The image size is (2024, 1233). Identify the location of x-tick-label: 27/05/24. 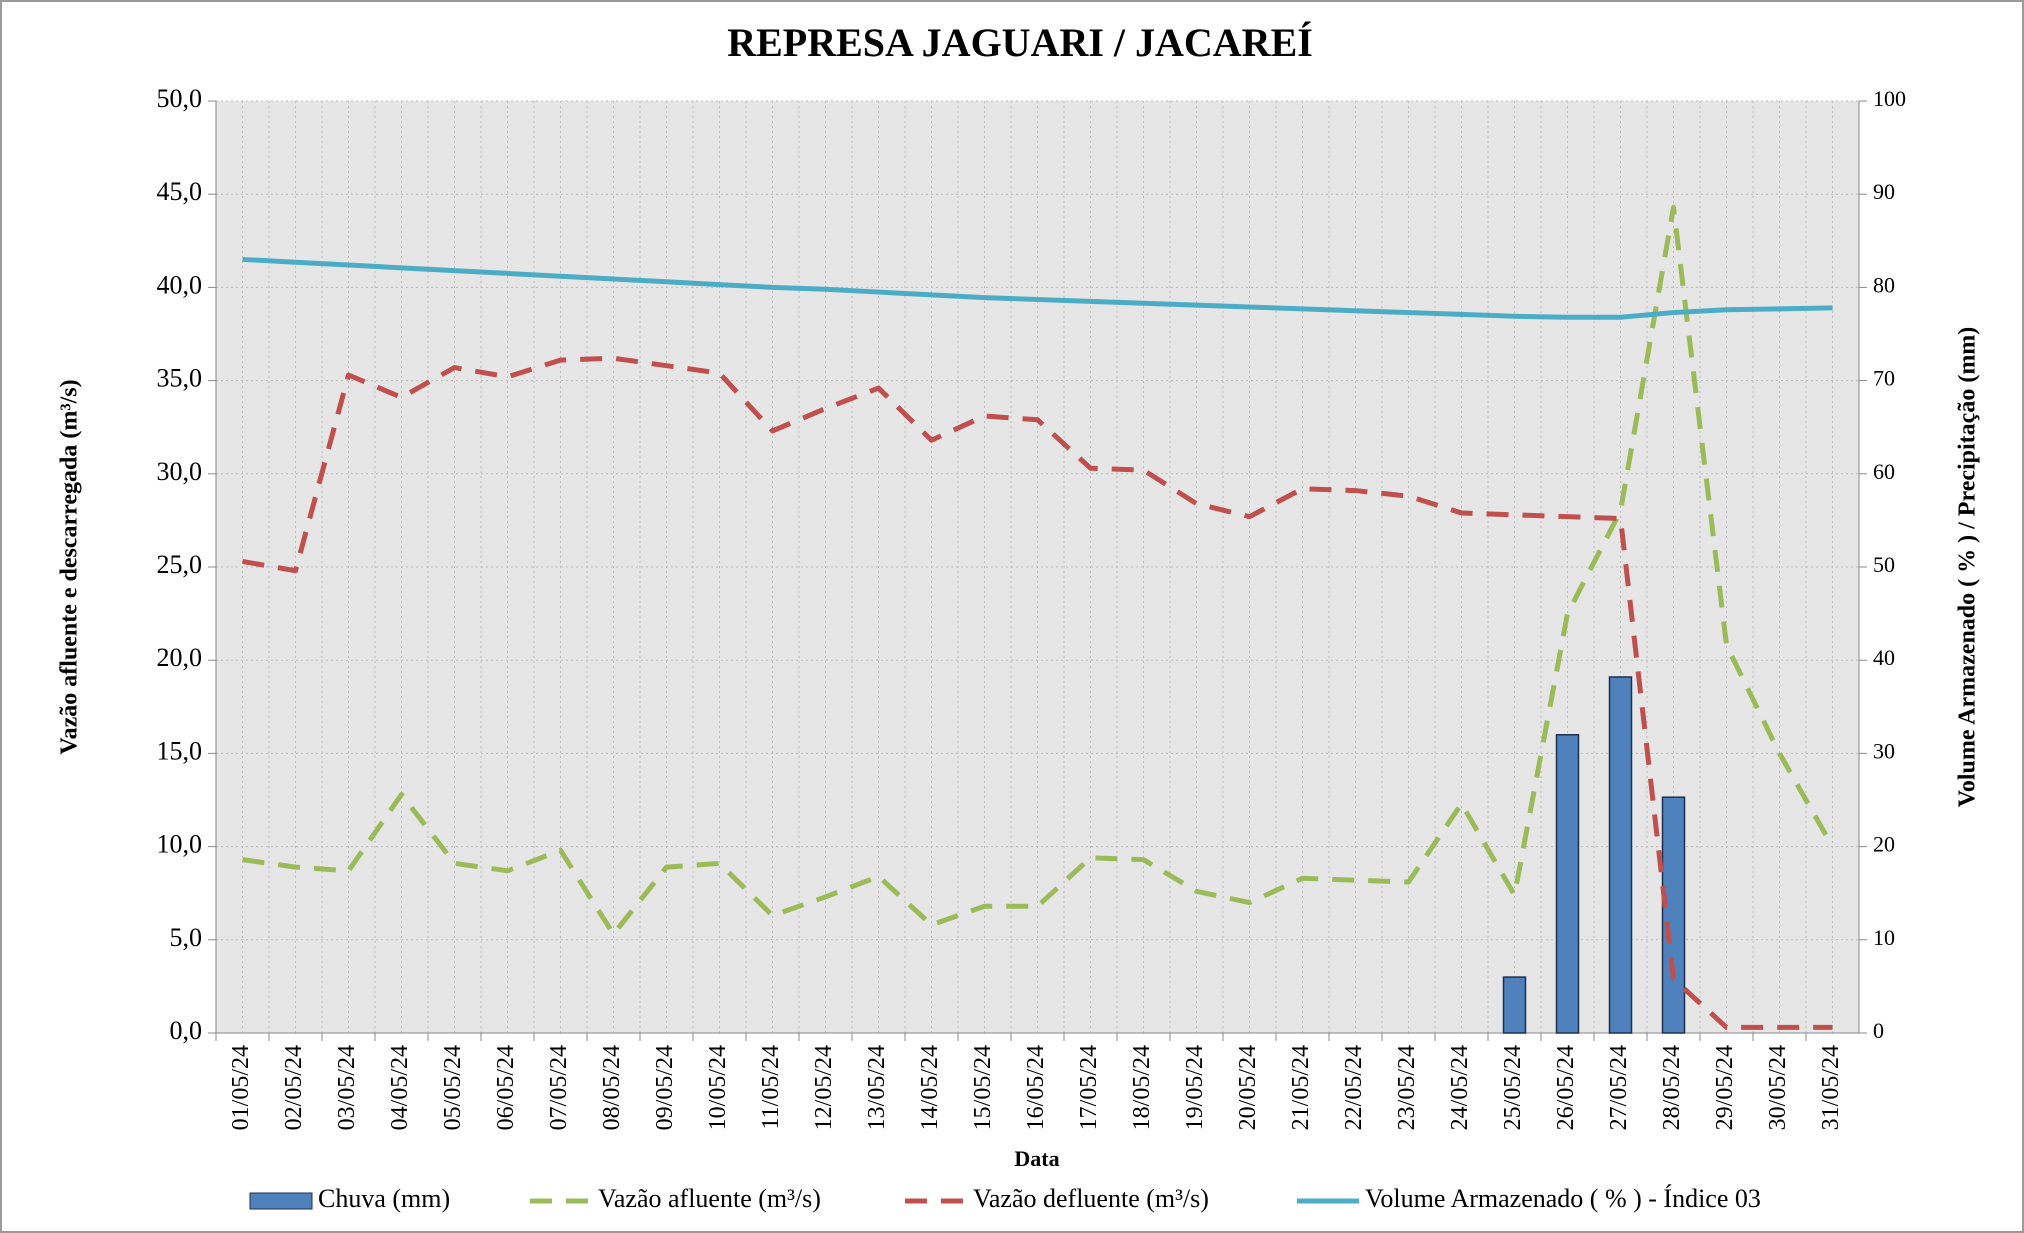
(1619, 1087).